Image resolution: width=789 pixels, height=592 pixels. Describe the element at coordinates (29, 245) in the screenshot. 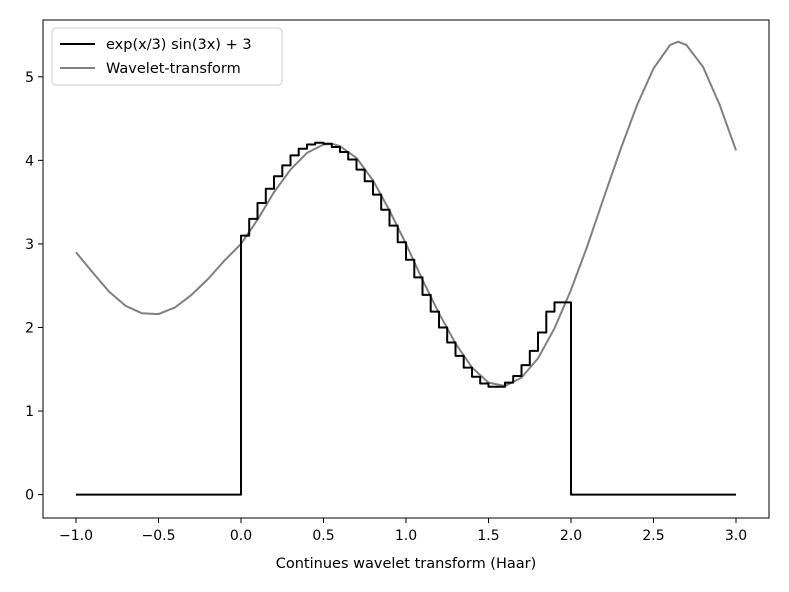

I see `y-tick-label: 3` at that location.